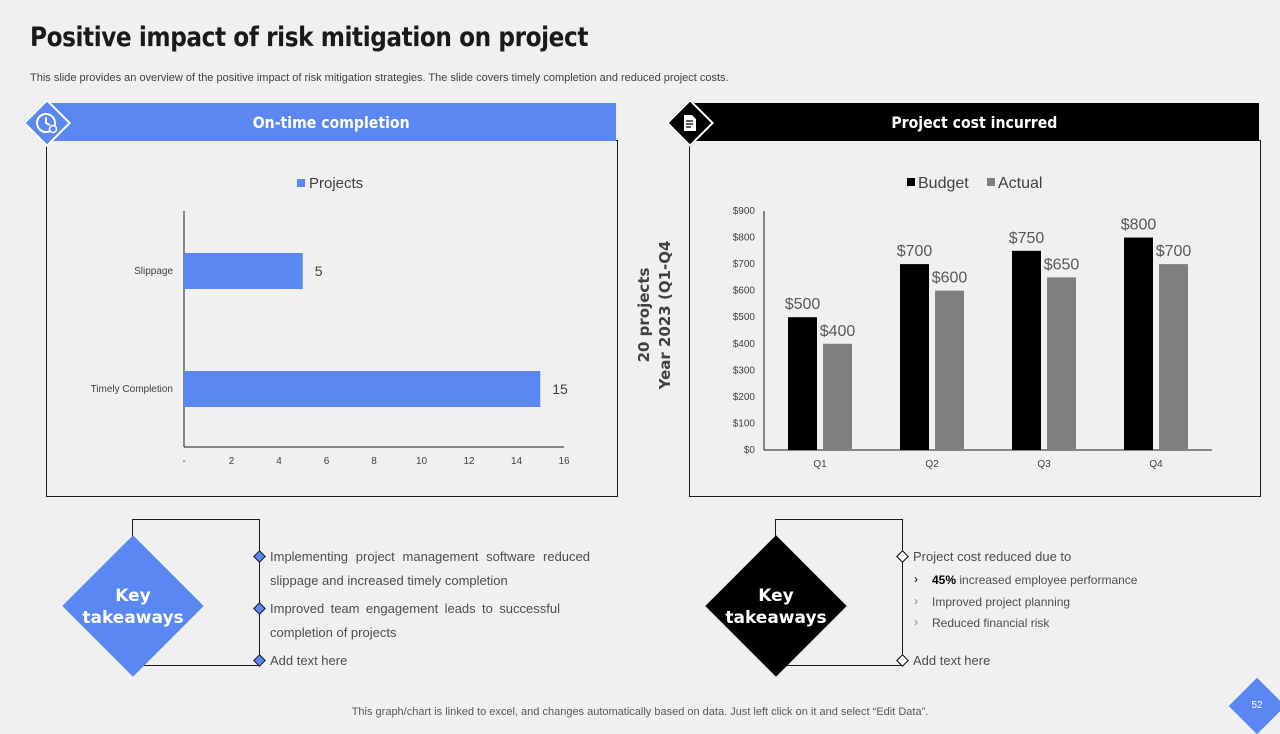  Describe the element at coordinates (744, 291) in the screenshot. I see `y-tick-label: $600` at that location.